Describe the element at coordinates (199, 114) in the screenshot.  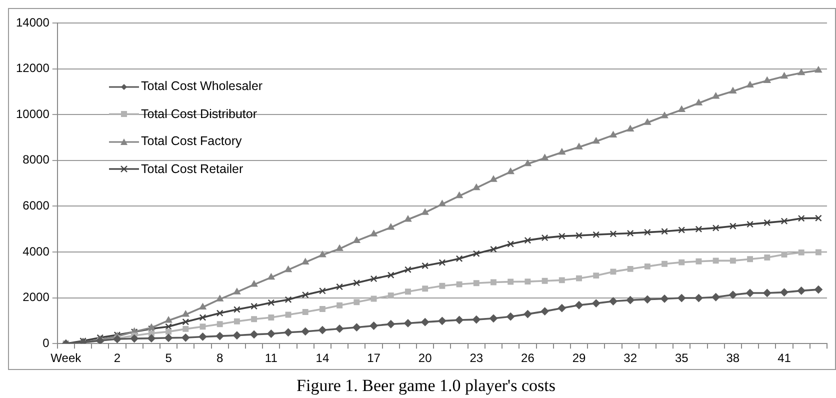
I see `legend-label: Total Cost Distributor` at that location.